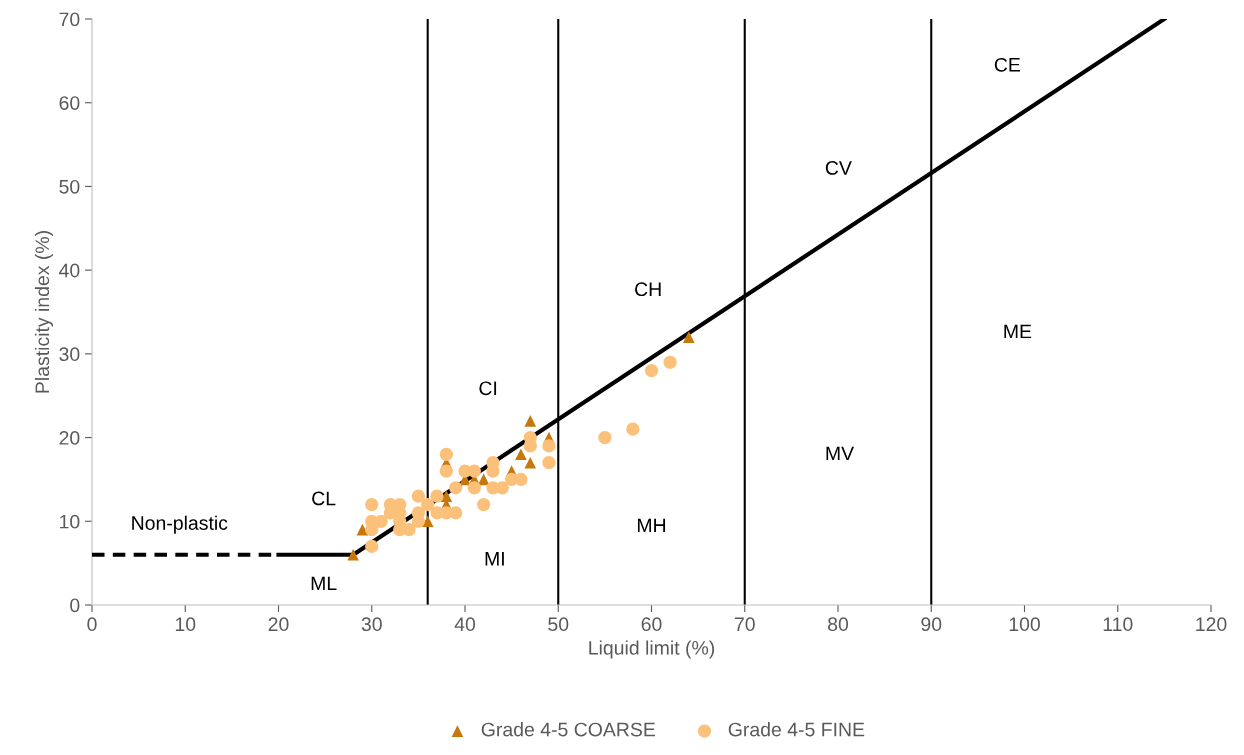 Image resolution: width=1244 pixels, height=755 pixels. I want to click on annotation: ML, so click(324, 583).